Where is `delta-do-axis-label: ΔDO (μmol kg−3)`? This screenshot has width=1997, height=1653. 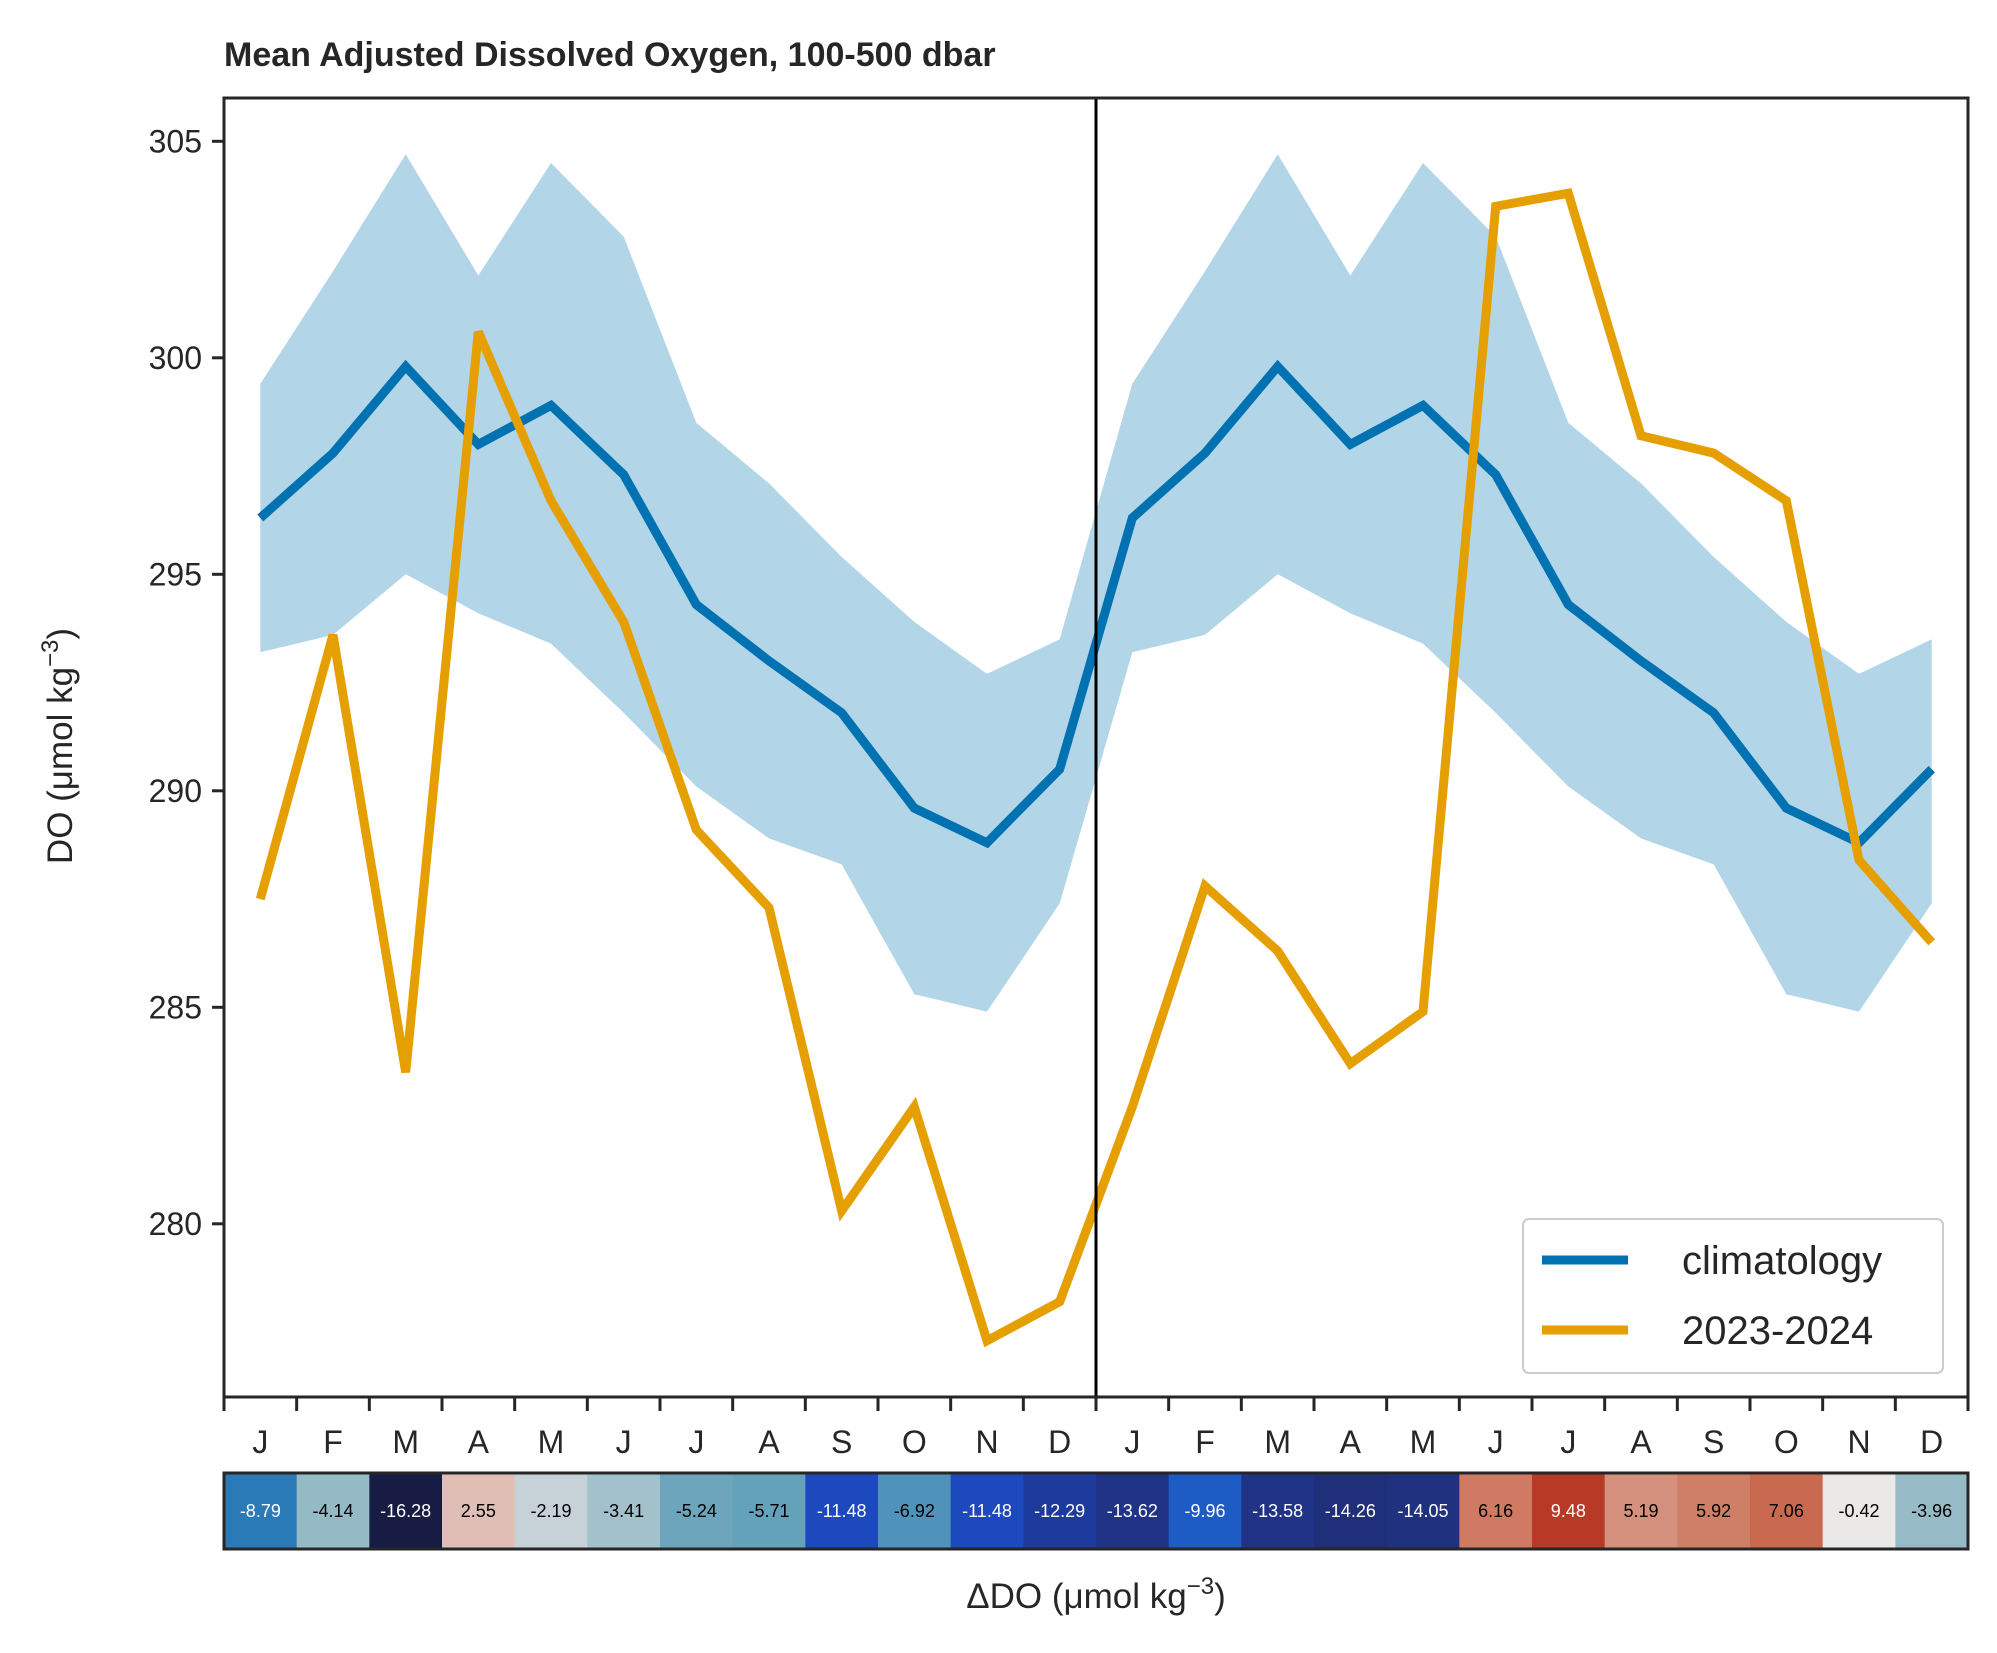
delta-do-axis-label: ΔDO (μmol kg−3) is located at coordinates (1096, 1594).